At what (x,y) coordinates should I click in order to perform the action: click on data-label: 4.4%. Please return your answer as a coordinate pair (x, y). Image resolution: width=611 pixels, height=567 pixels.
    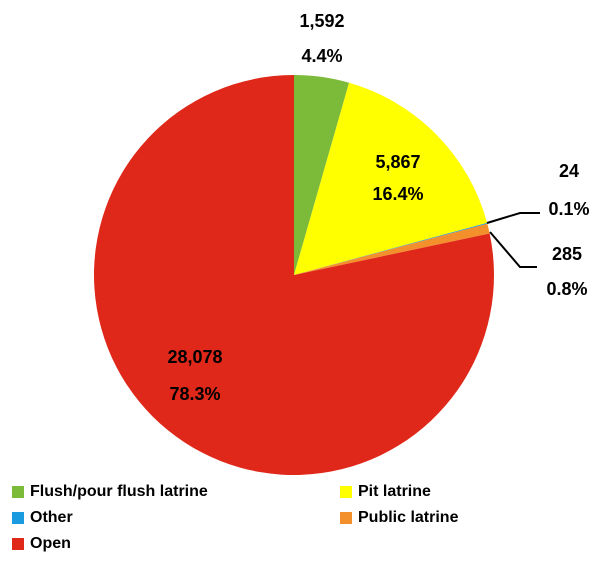
    Looking at the image, I should click on (321, 56).